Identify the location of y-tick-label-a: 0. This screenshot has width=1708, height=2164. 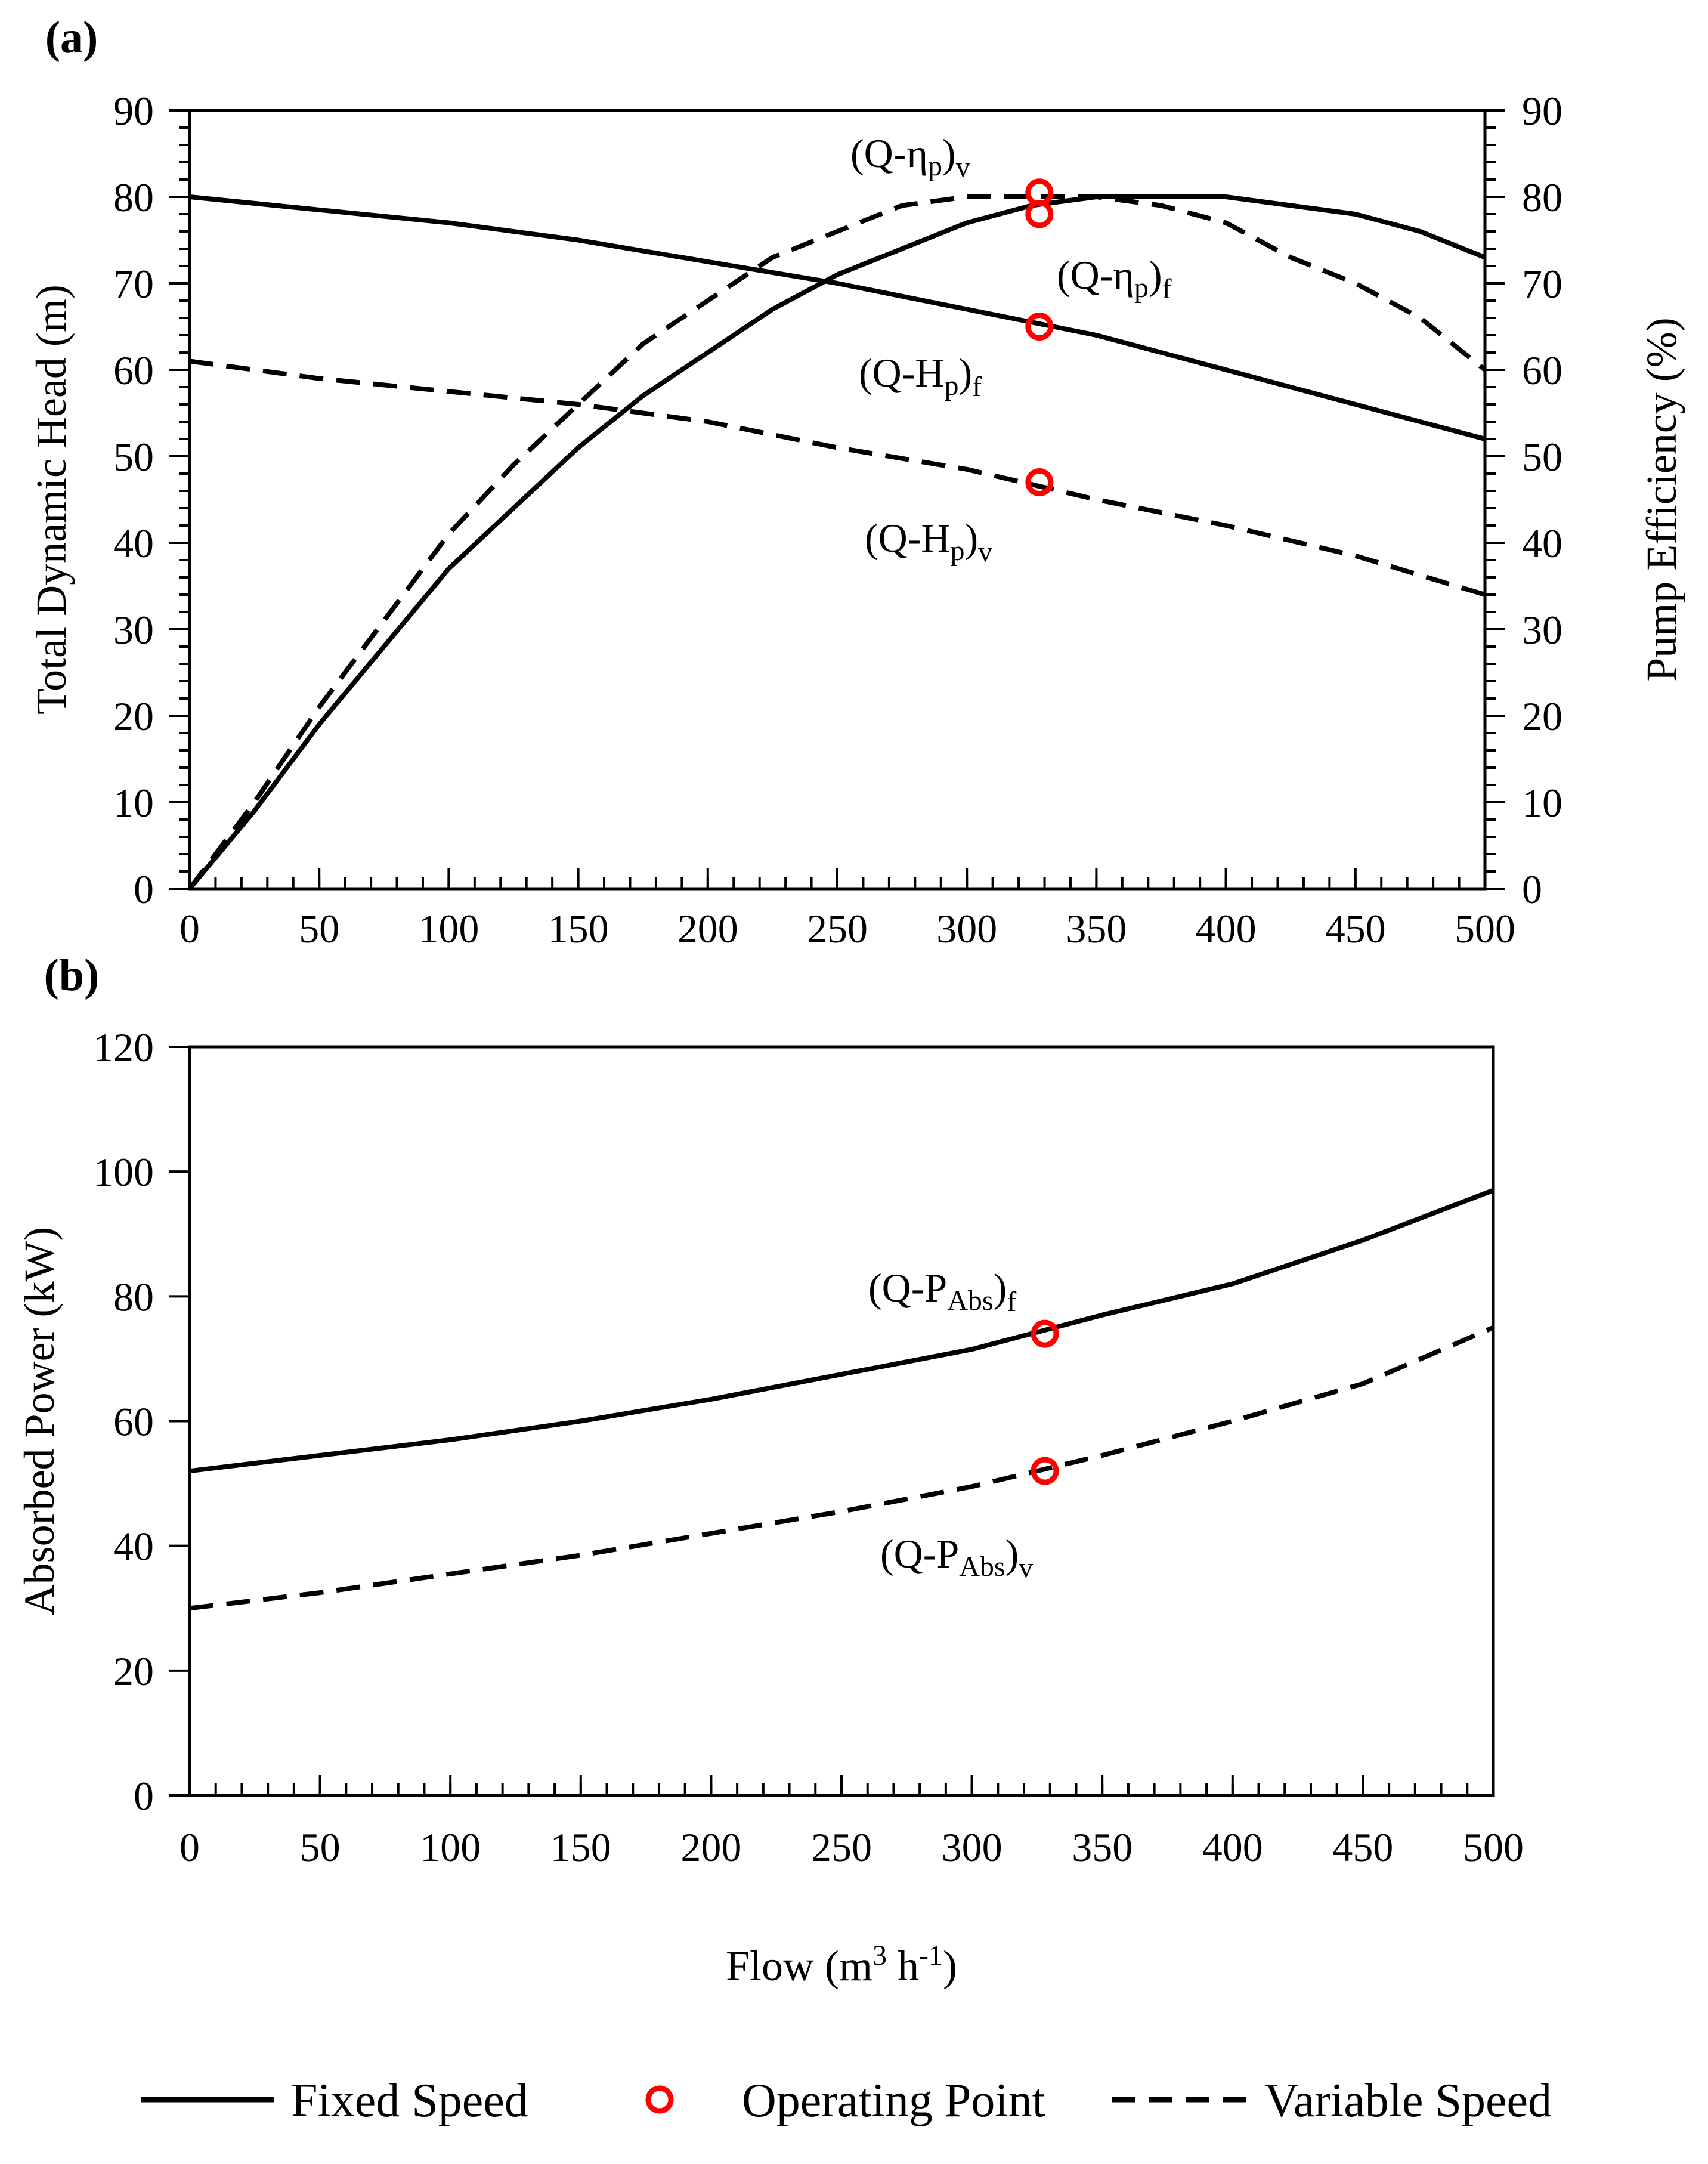
(144, 889).